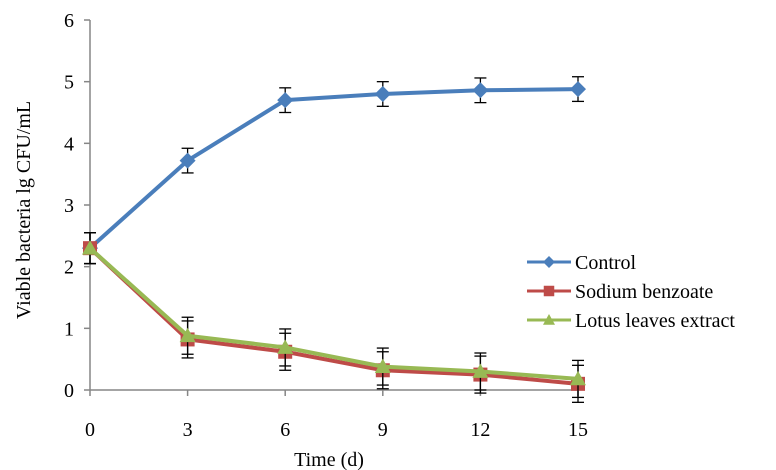  Describe the element at coordinates (480, 430) in the screenshot. I see `x-tick-label: 12` at that location.